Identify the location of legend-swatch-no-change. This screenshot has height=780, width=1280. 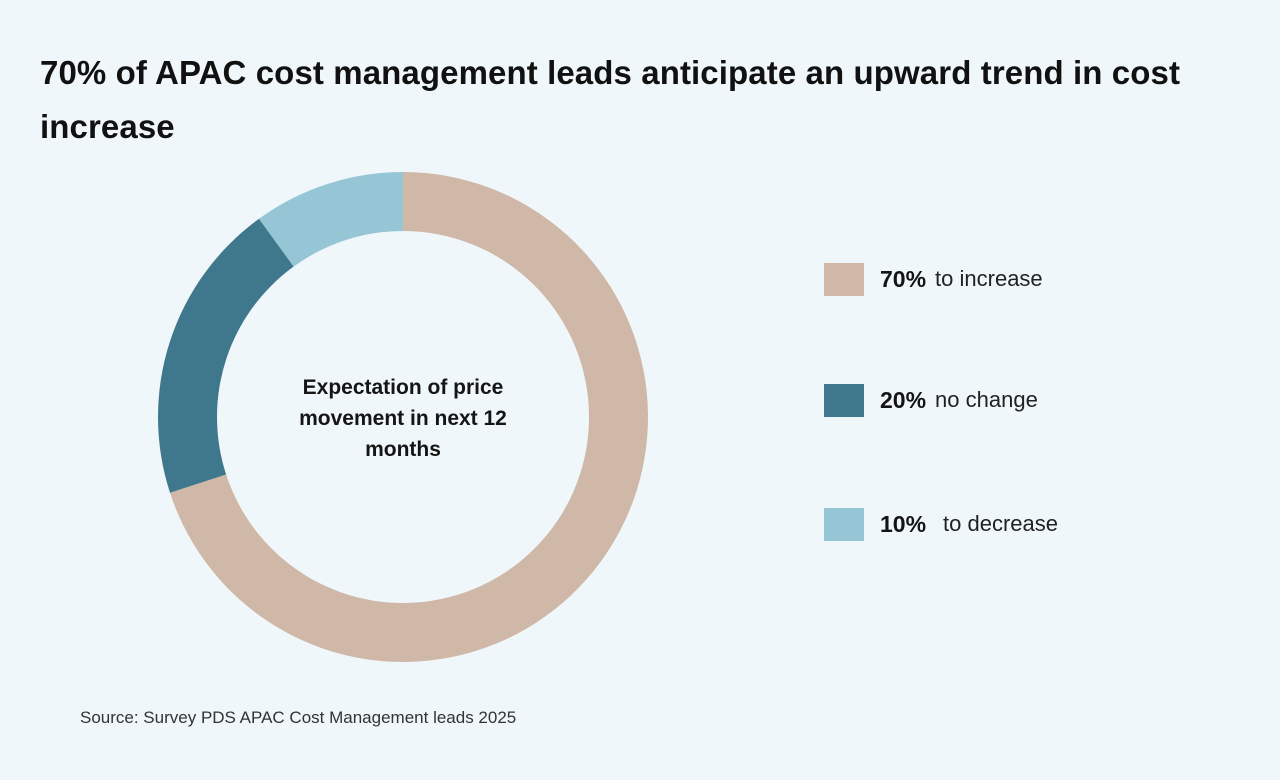
(844, 400).